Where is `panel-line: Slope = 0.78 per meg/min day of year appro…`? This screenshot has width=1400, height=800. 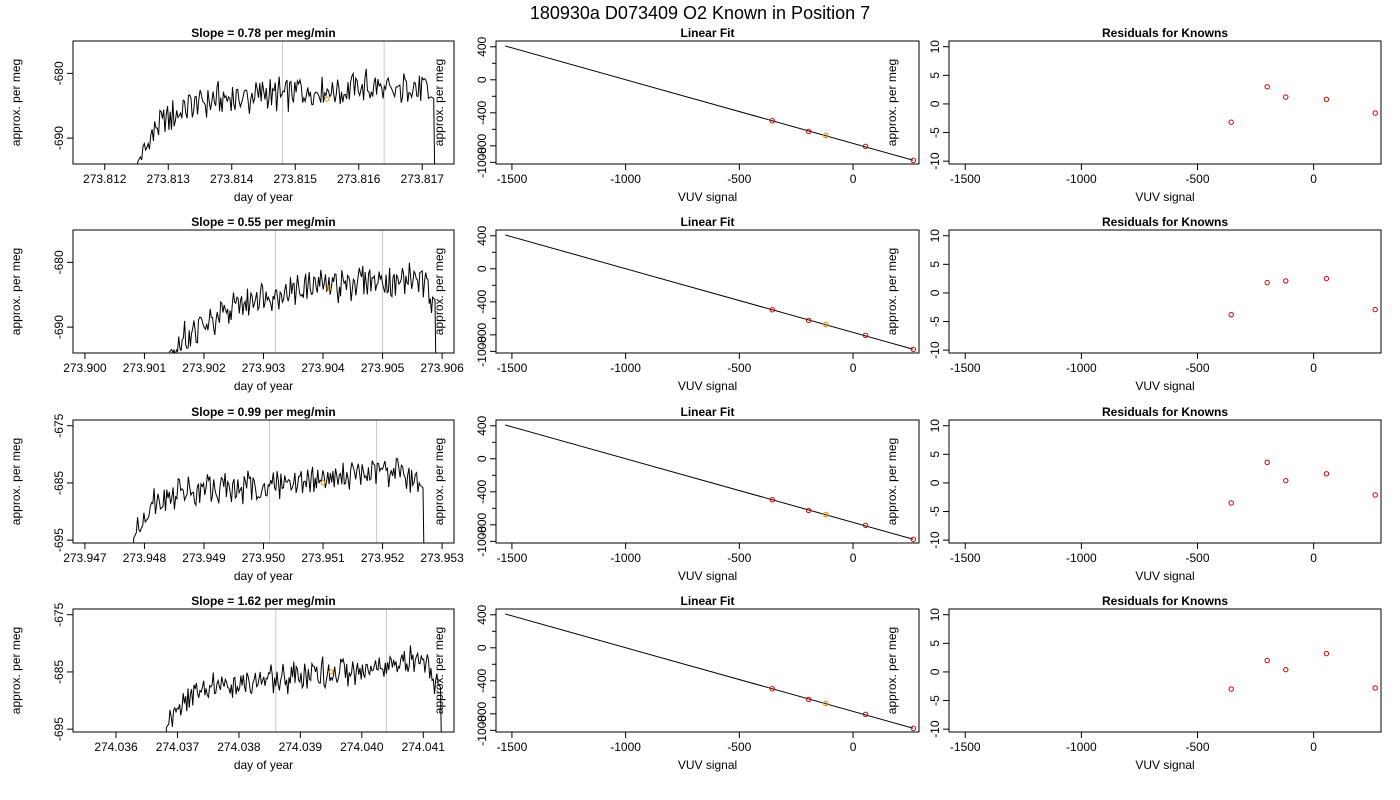
panel-line: Slope = 0.78 per meg/min day of year appro… is located at coordinates (232, 115).